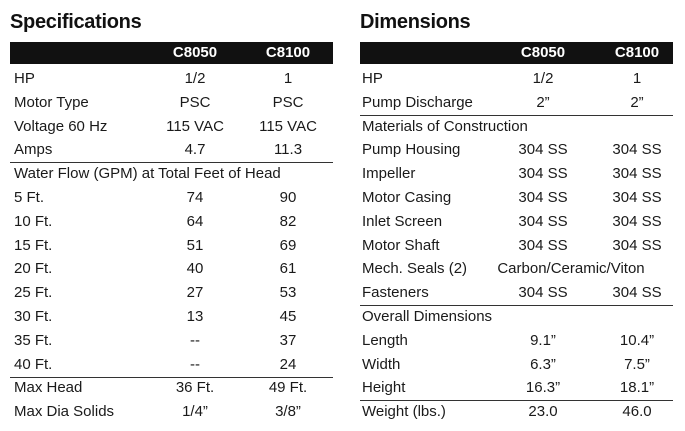 Image resolution: width=685 pixels, height=431 pixels. Describe the element at coordinates (637, 412) in the screenshot. I see `cell: 46.0` at that location.